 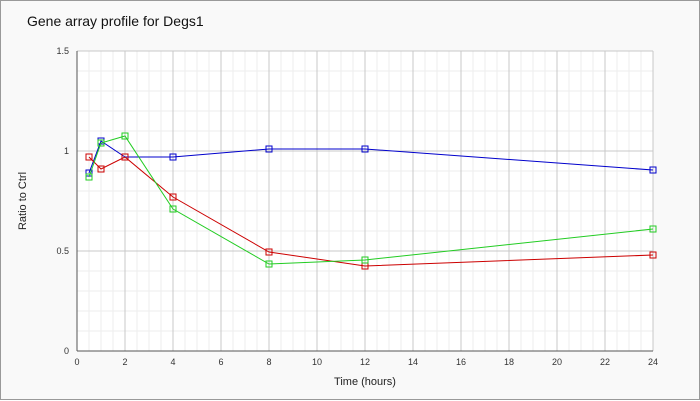 I want to click on x-tick-label: 24, so click(x=653, y=362).